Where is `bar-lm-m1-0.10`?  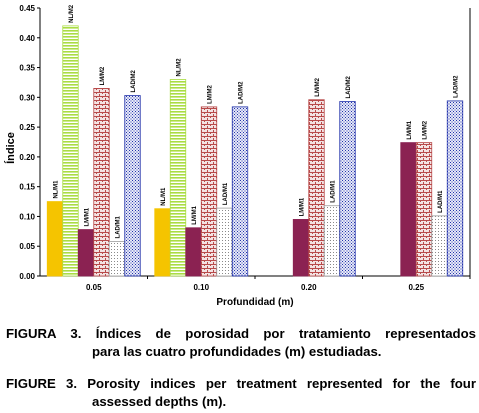 bar-lm-m1-0.10 is located at coordinates (193, 252).